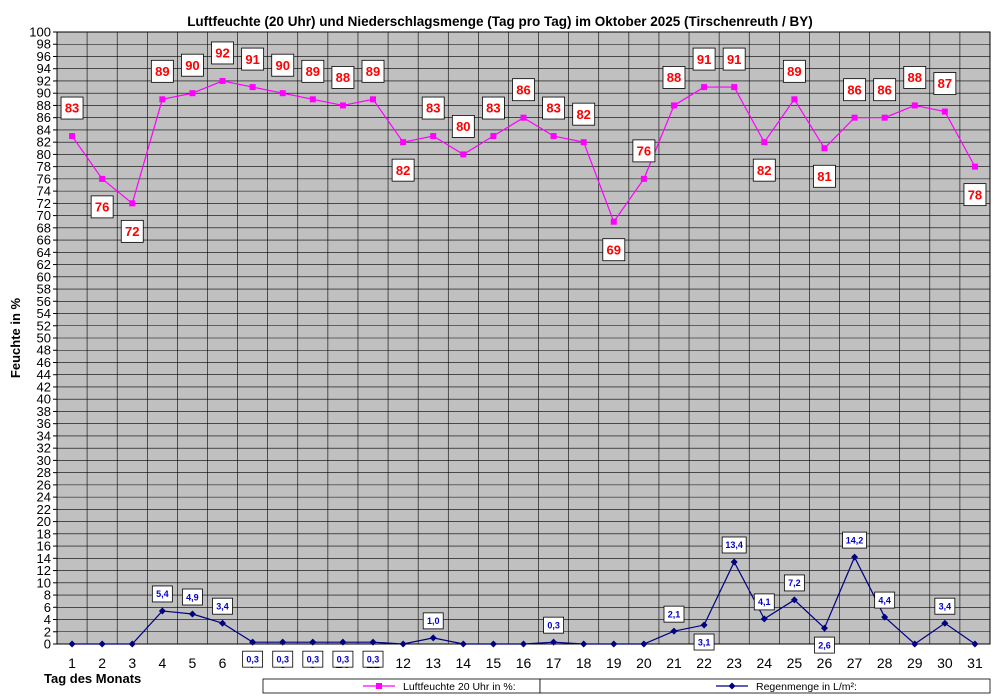 The image size is (1000, 696). I want to click on data-label-text: 87, so click(945, 83).